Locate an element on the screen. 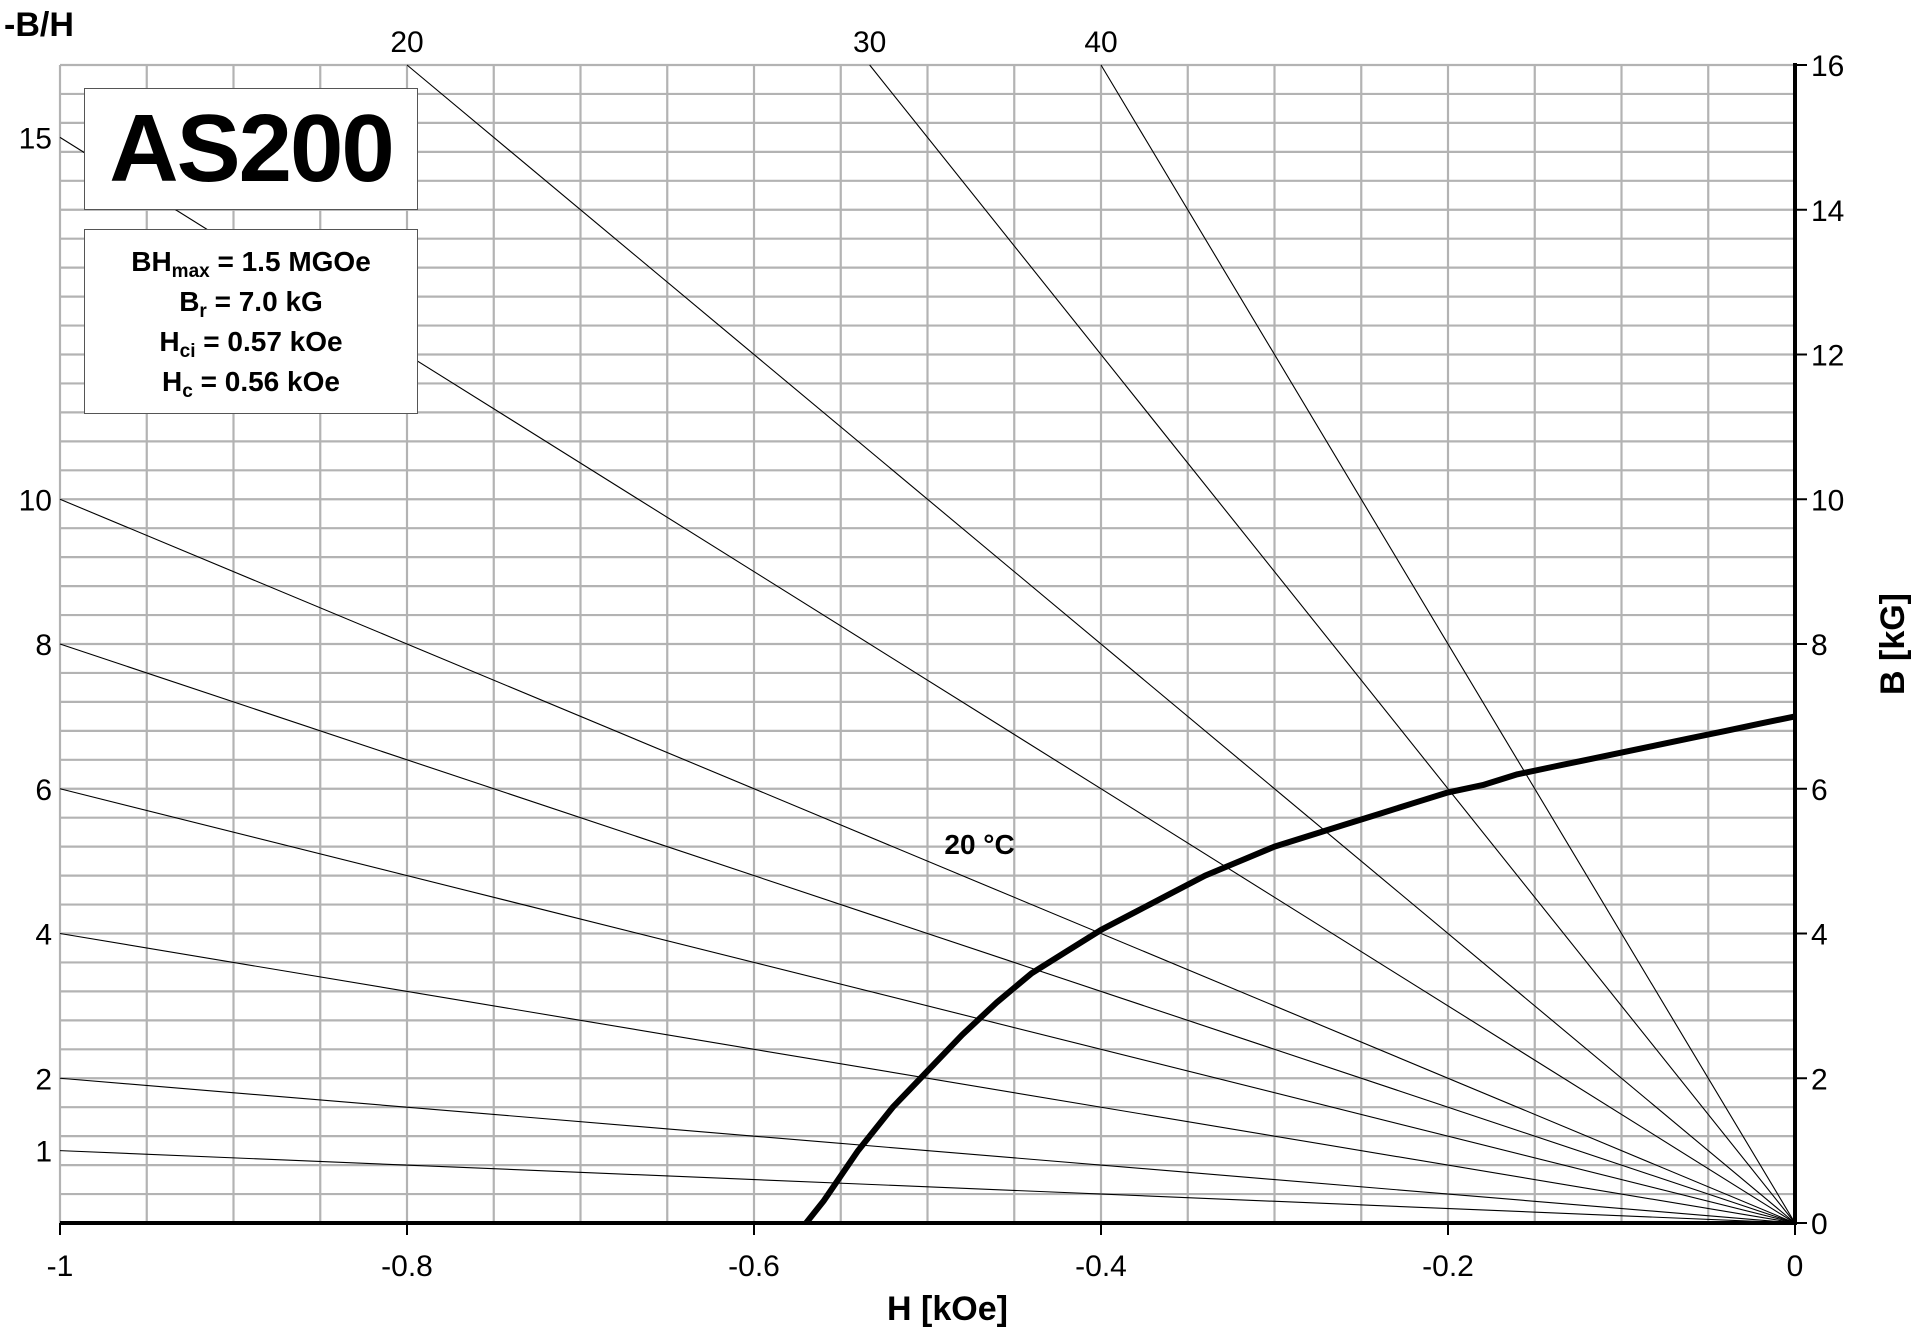 The height and width of the screenshot is (1333, 1919). x-tick-label: -1 is located at coordinates (60, 1266).